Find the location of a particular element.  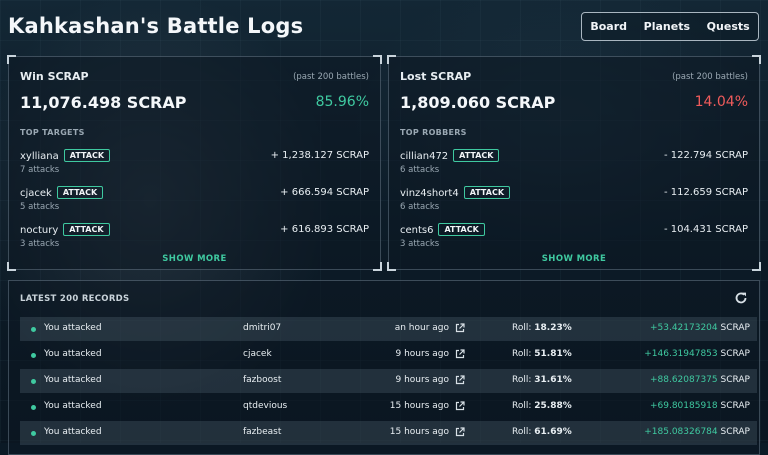

refresh-icon is located at coordinates (741, 298).